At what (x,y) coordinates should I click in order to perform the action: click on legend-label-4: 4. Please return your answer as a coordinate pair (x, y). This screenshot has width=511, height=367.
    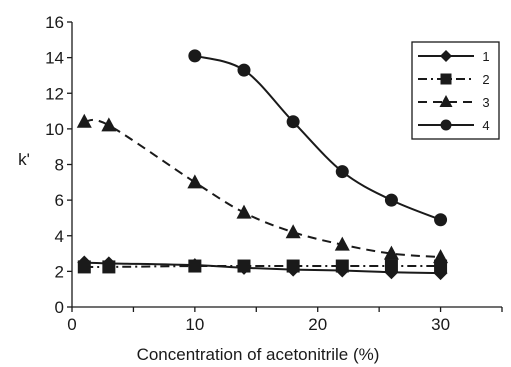
    Looking at the image, I should click on (485, 125).